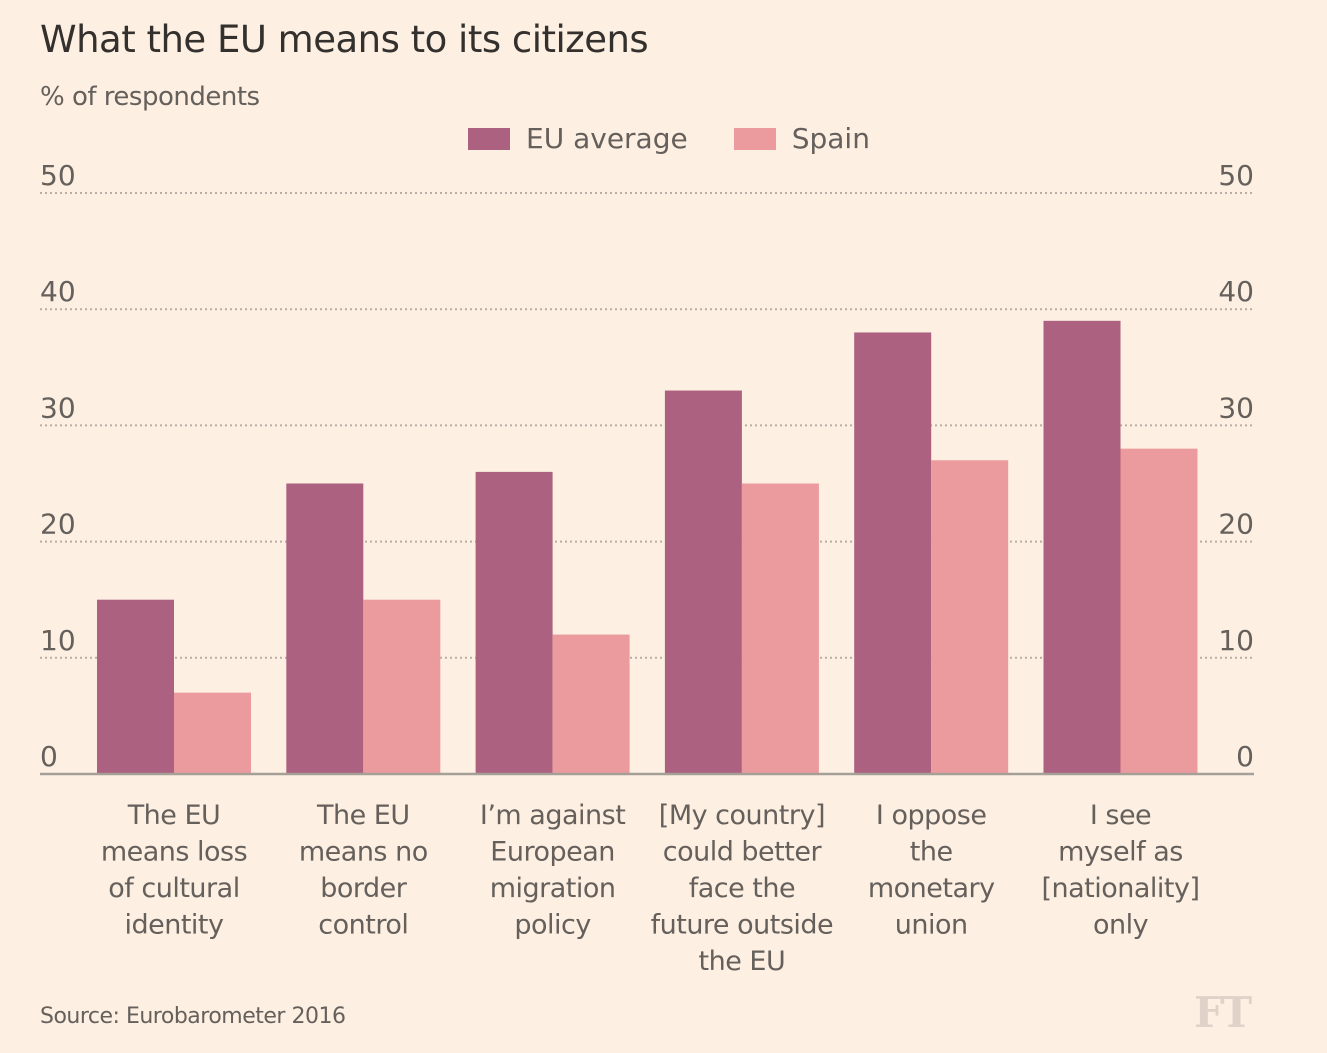 The width and height of the screenshot is (1327, 1053). What do you see at coordinates (1236, 640) in the screenshot?
I see `y-tick-label-right: 10` at bounding box center [1236, 640].